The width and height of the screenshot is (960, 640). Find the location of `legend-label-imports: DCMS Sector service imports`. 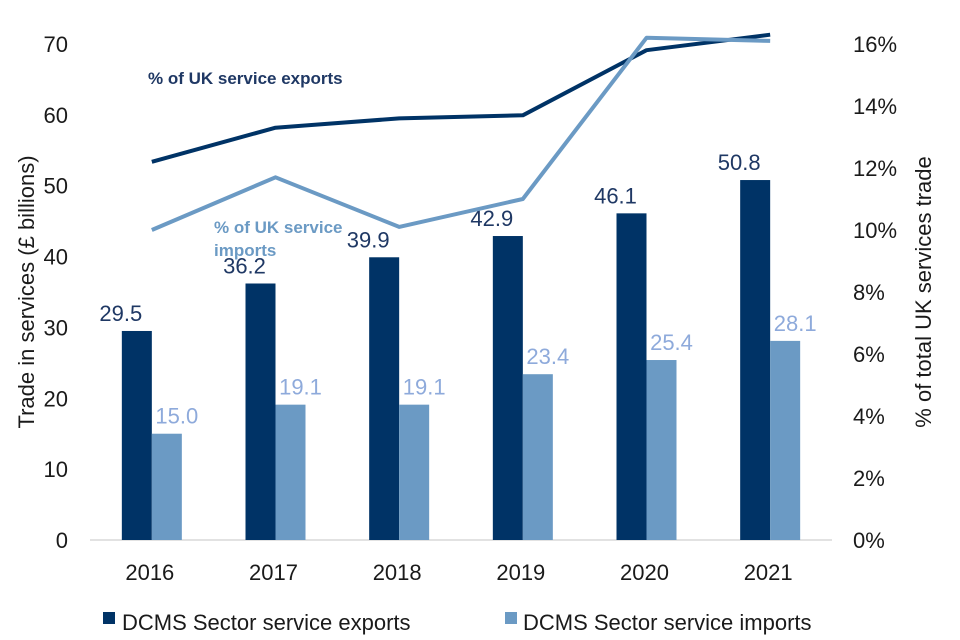

legend-label-imports: DCMS Sector service imports is located at coordinates (667, 622).